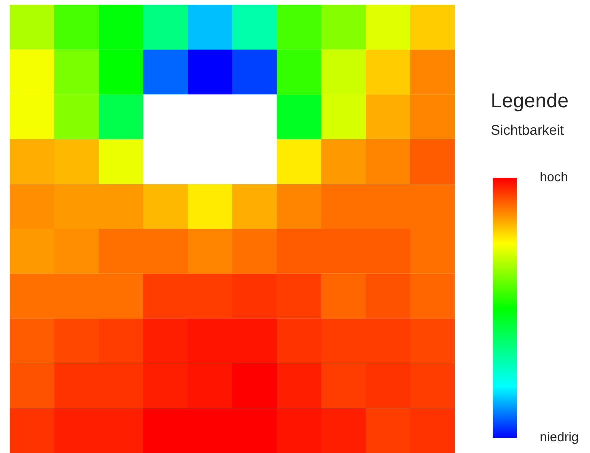 This screenshot has width=590, height=453. I want to click on color-bar-label: hoch, so click(554, 177).